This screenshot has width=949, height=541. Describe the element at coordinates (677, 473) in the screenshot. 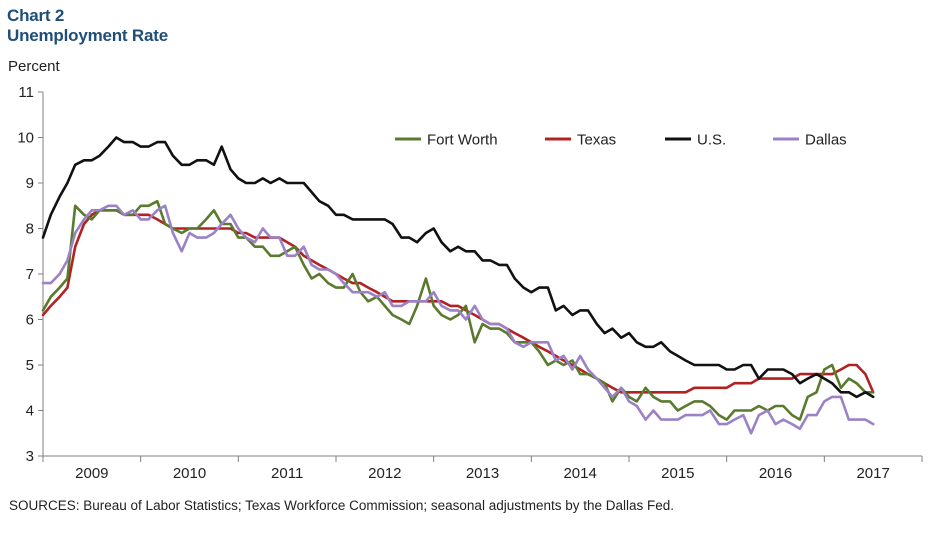

I see `x-tick-label: 2015` at that location.